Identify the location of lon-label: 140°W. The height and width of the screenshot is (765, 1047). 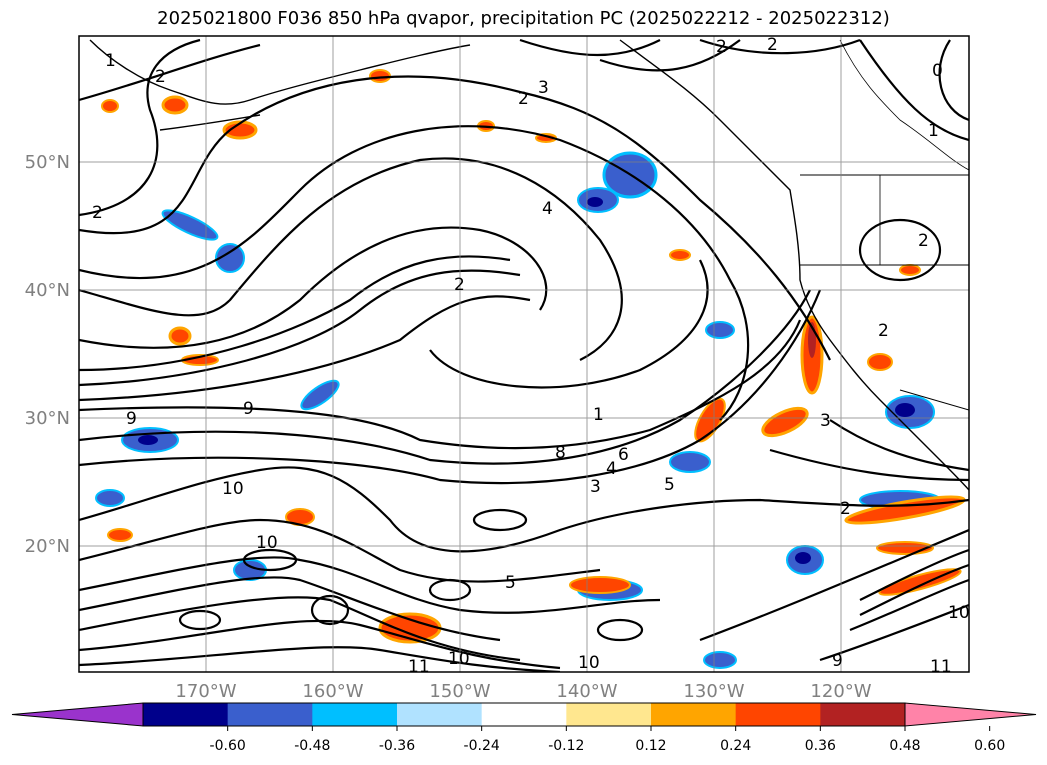
(586, 691).